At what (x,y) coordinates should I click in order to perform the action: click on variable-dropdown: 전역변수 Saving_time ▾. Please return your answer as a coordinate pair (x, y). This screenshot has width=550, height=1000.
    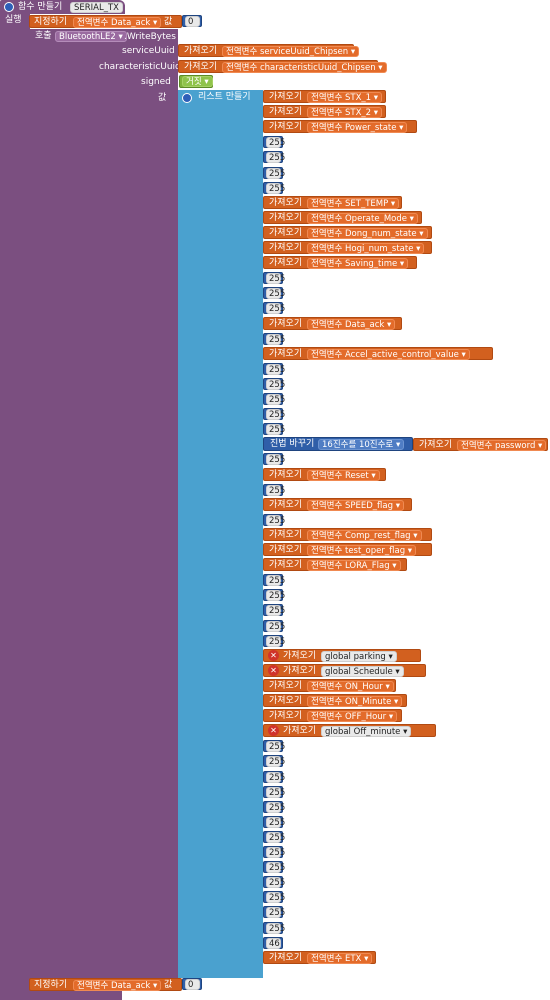
    Looking at the image, I should click on (358, 263).